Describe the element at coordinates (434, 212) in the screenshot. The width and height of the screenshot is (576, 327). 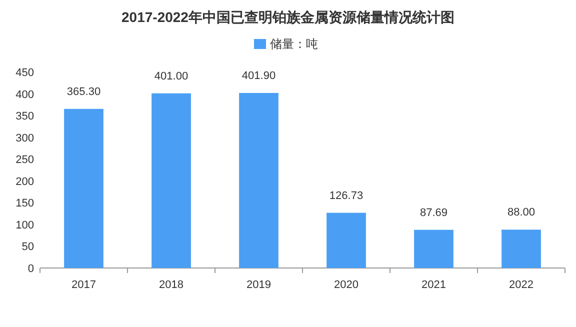
I see `data-label: 87.69` at that location.